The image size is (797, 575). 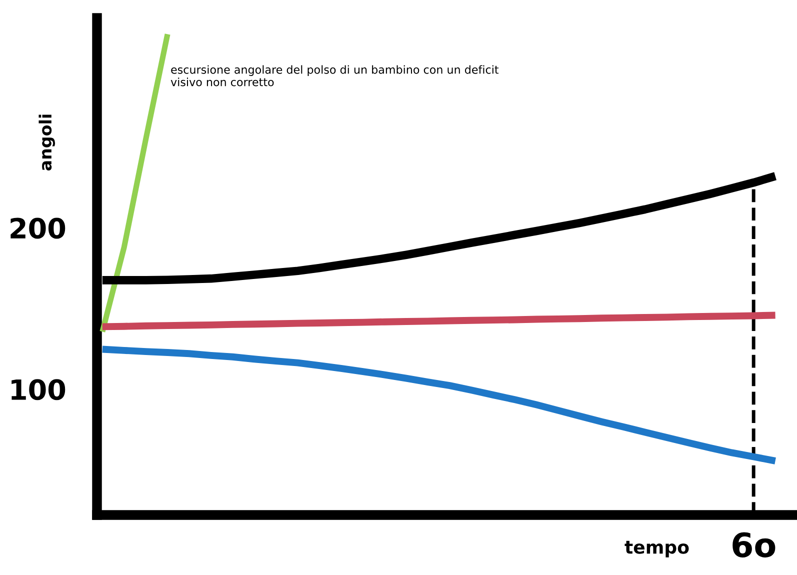 What do you see at coordinates (39, 389) in the screenshot?
I see `y-tick-label: 100` at bounding box center [39, 389].